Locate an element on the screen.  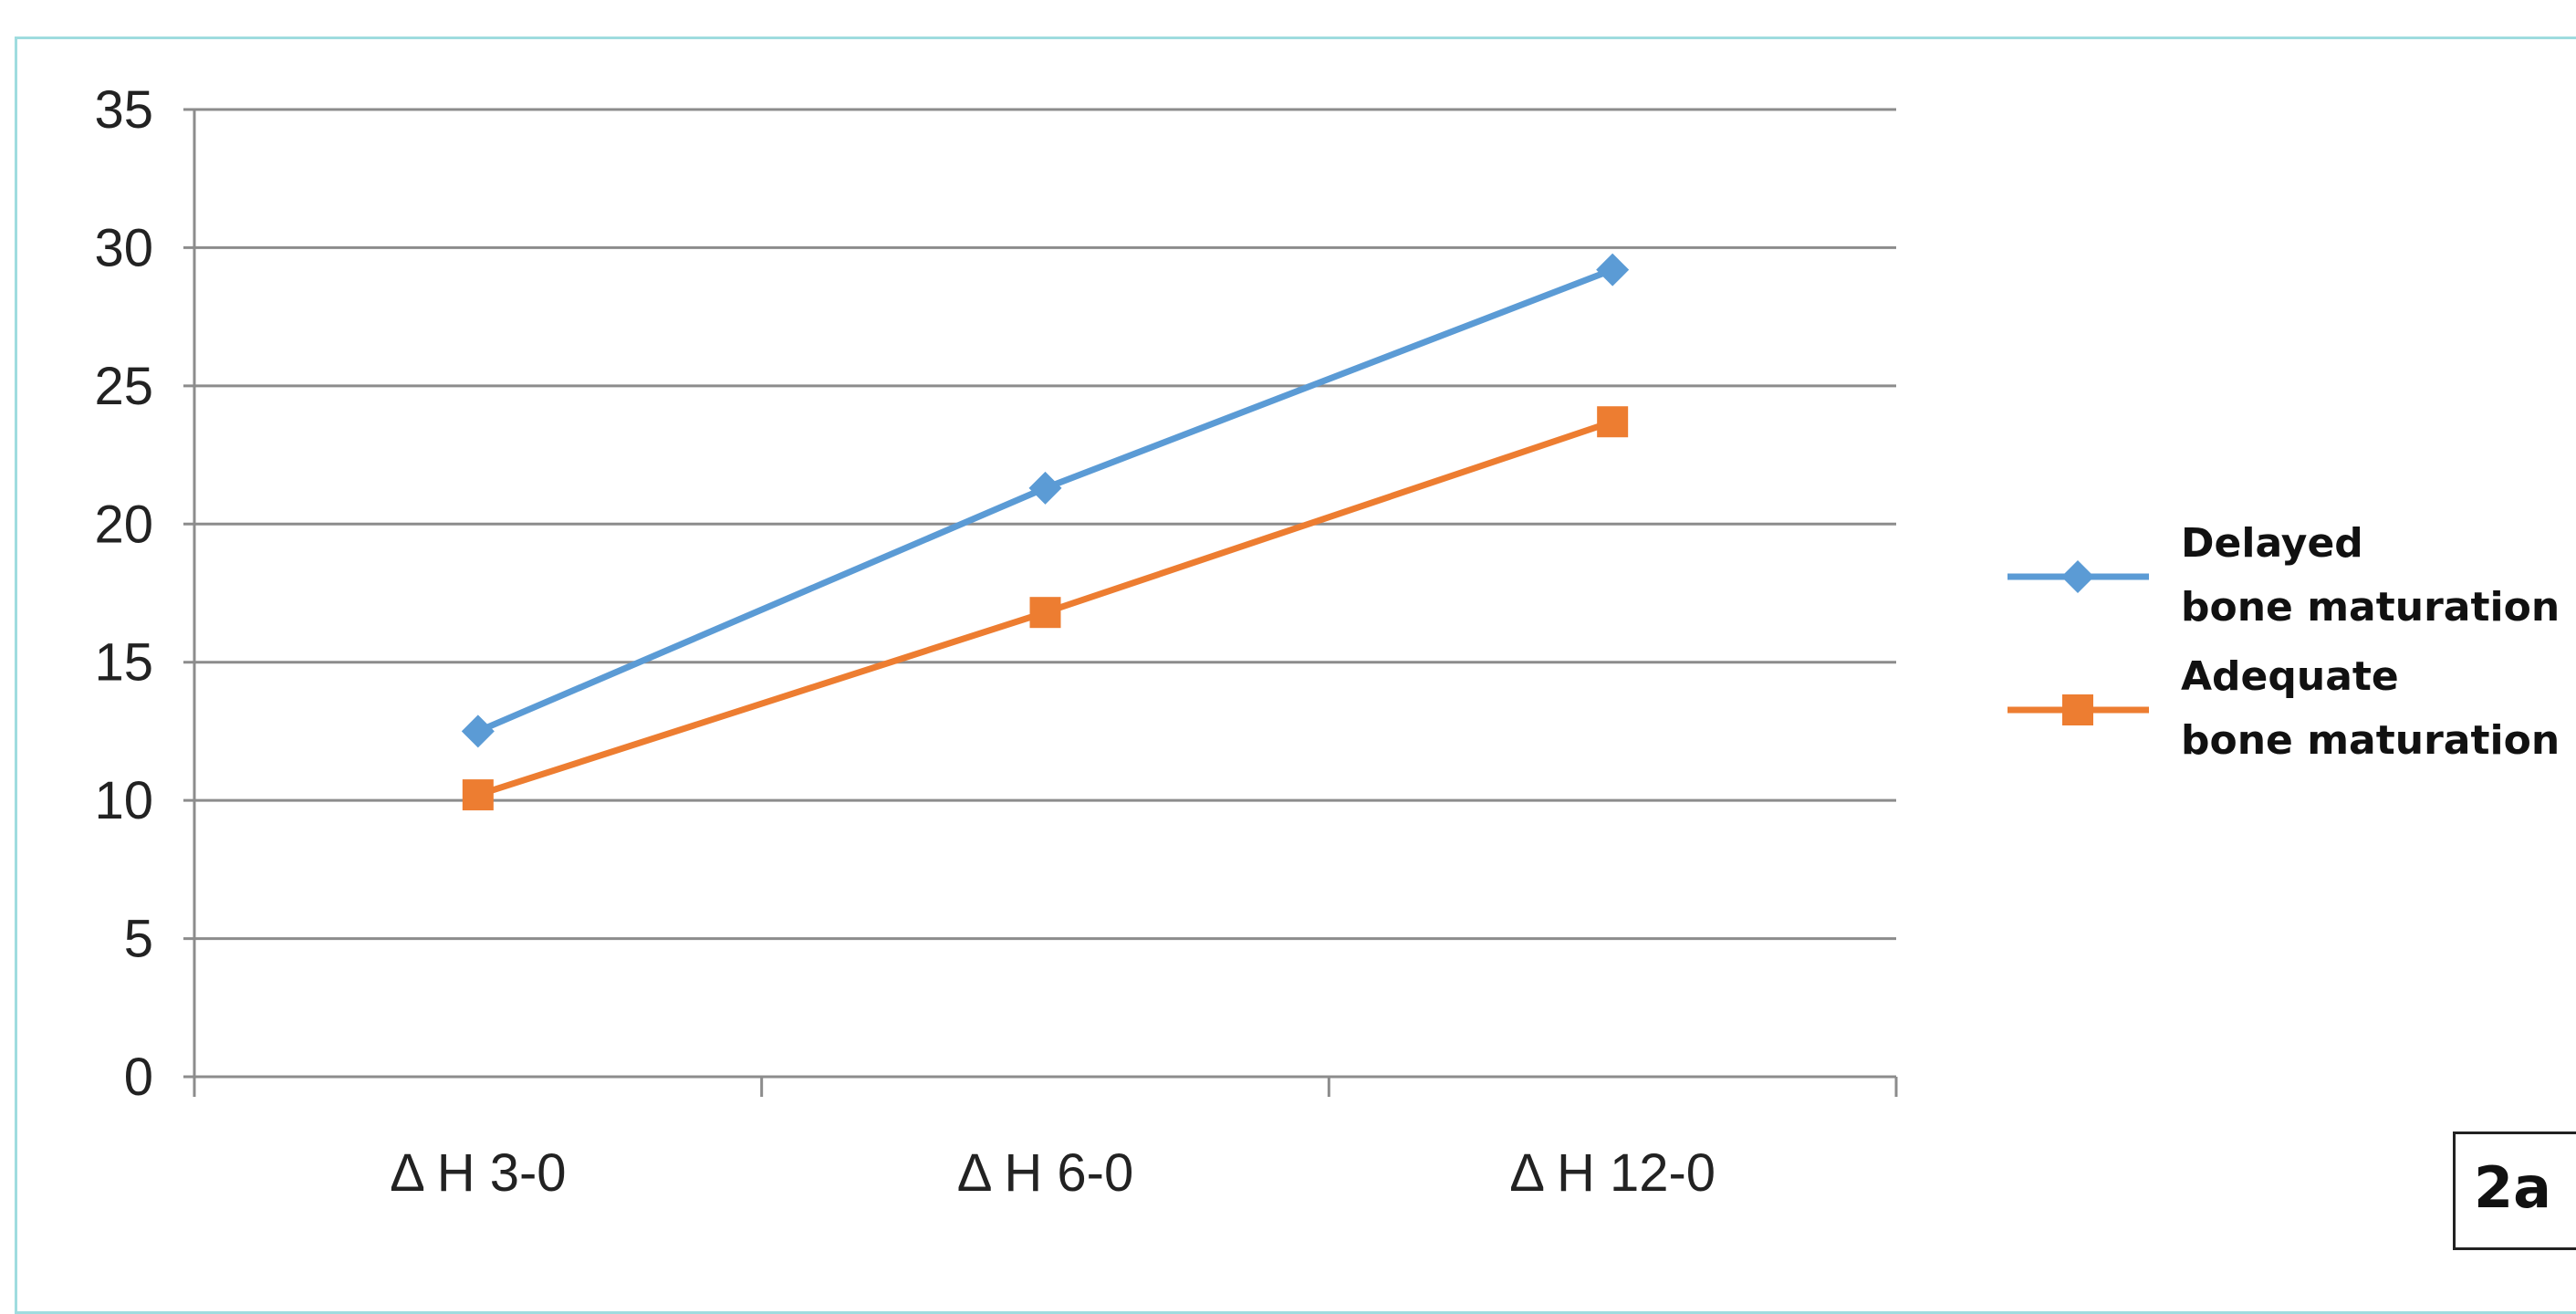
y-tick-label: 10 is located at coordinates (123, 800).